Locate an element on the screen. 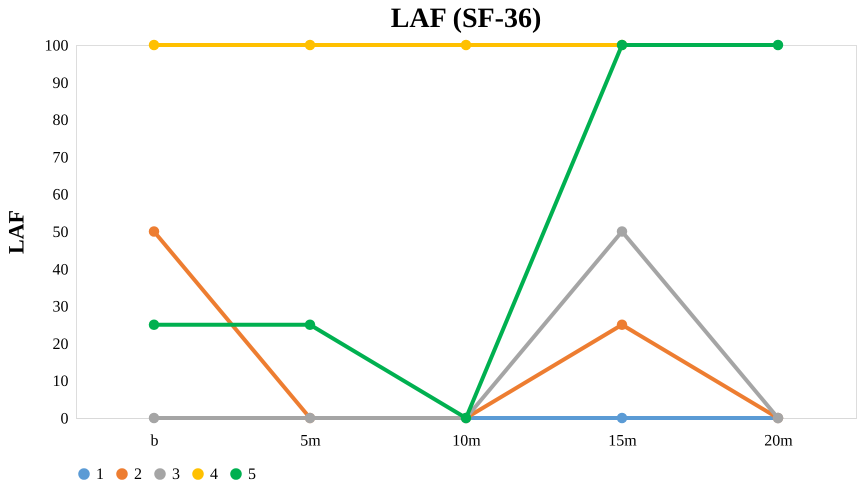 This screenshot has height=487, width=861. y-tick-label: 0 is located at coordinates (64, 419).